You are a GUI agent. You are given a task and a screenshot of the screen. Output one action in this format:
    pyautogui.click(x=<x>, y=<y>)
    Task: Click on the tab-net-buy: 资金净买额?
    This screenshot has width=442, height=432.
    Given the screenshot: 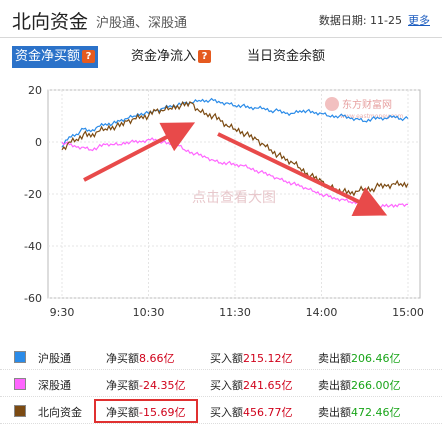 What is the action you would take?
    pyautogui.click(x=55, y=57)
    